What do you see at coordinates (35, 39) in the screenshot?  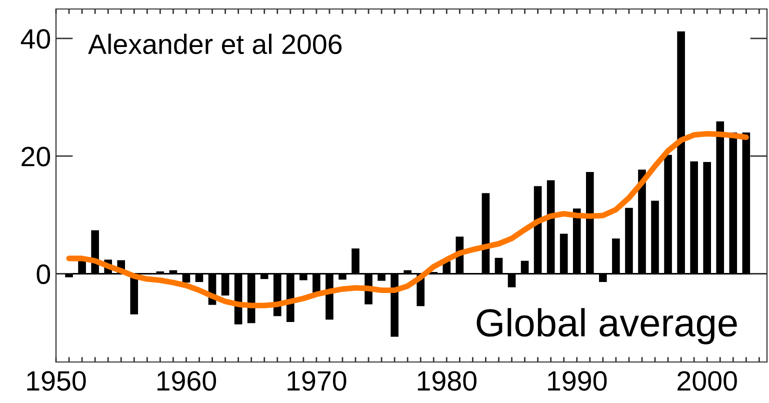 I see `y-tick-label: 40` at bounding box center [35, 39].